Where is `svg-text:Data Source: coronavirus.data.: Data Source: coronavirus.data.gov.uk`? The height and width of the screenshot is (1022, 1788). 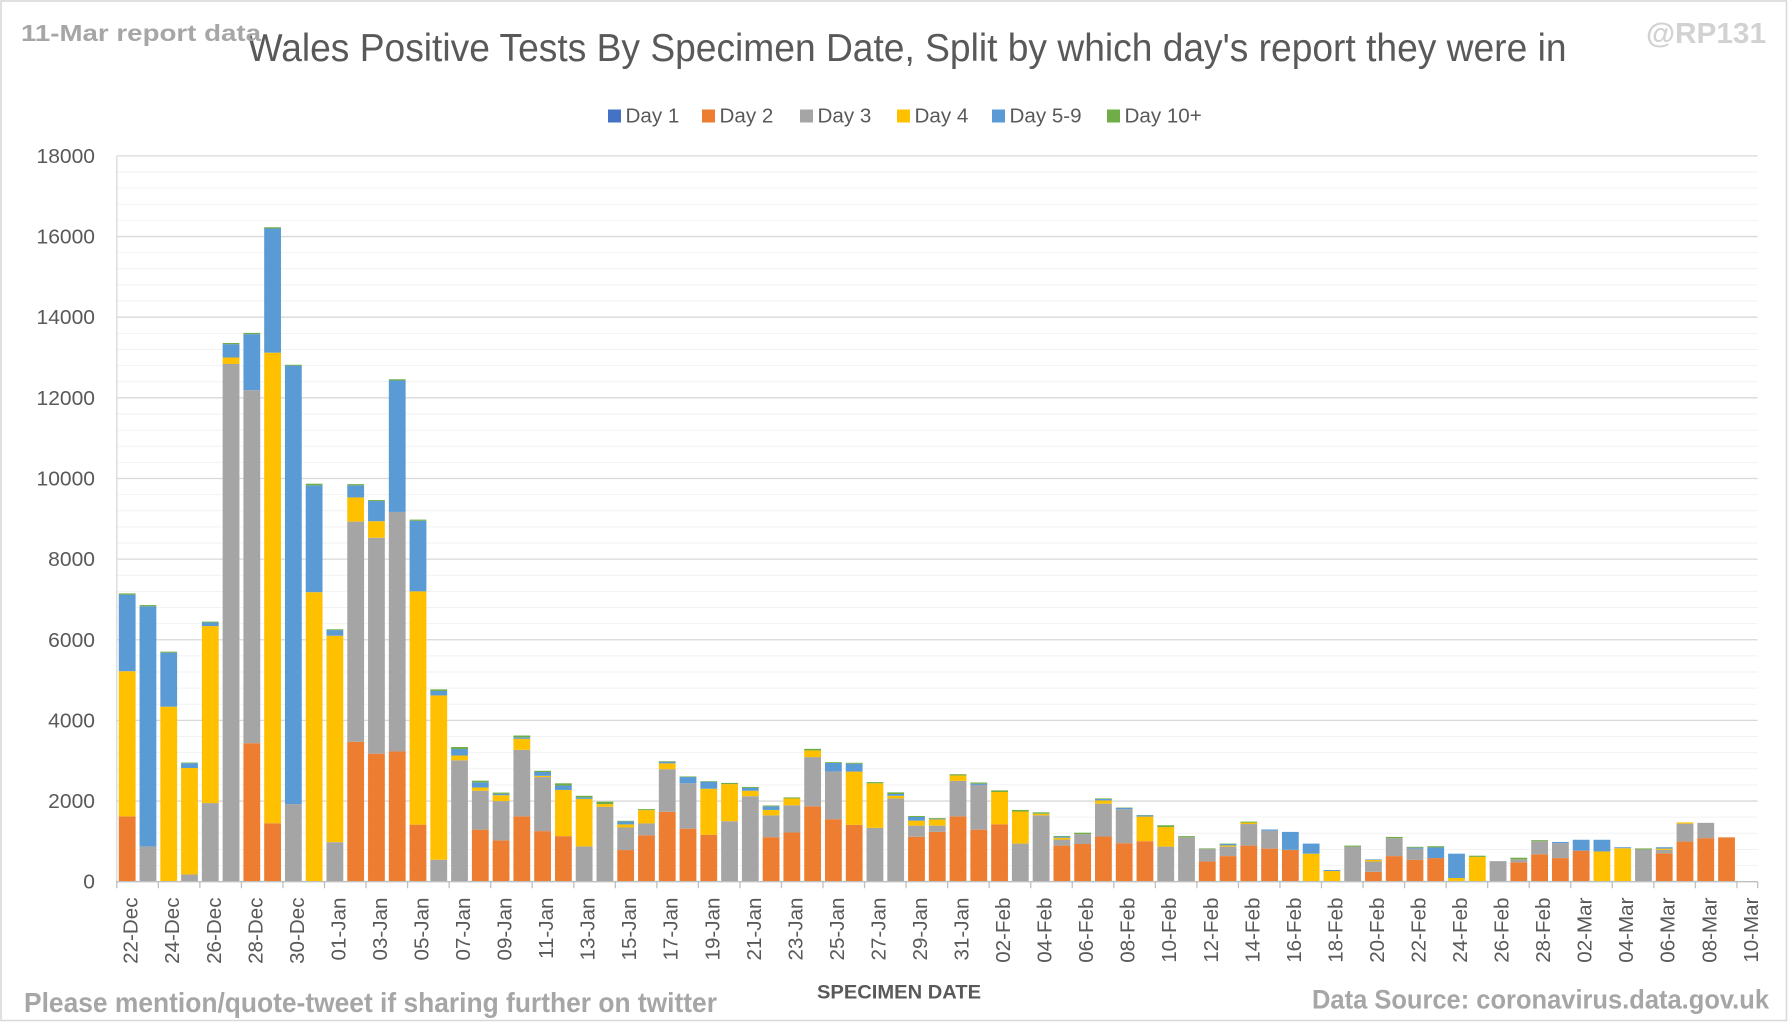
svg-text:Data Source: coronavirus.data.: Data Source: coronavirus.data.gov.uk is located at coordinates (1541, 1000).